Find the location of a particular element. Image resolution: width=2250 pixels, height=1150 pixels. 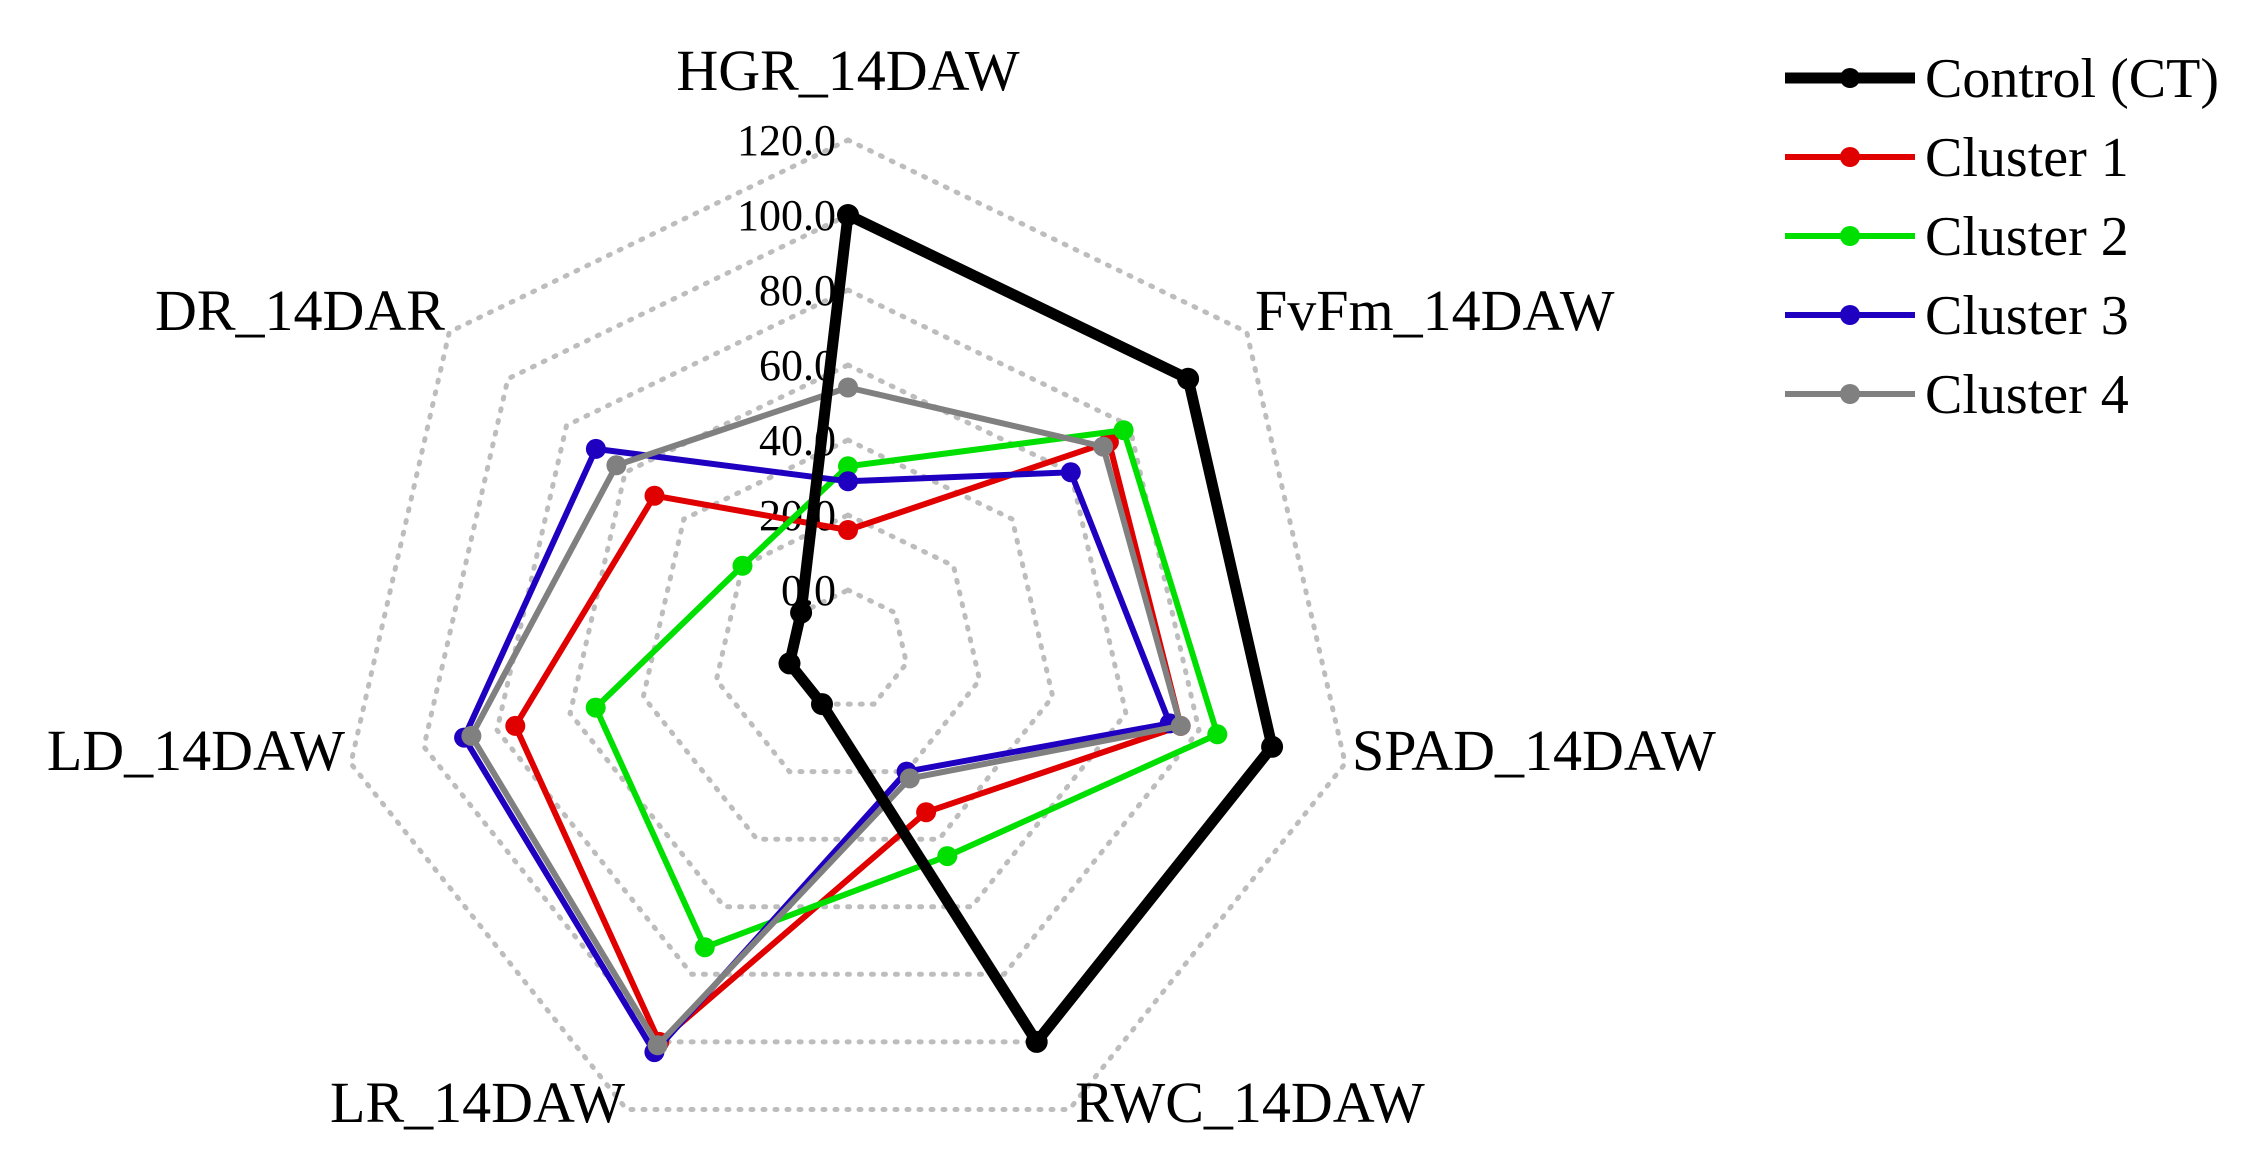

tick-label: 100.0 is located at coordinates (786, 215).